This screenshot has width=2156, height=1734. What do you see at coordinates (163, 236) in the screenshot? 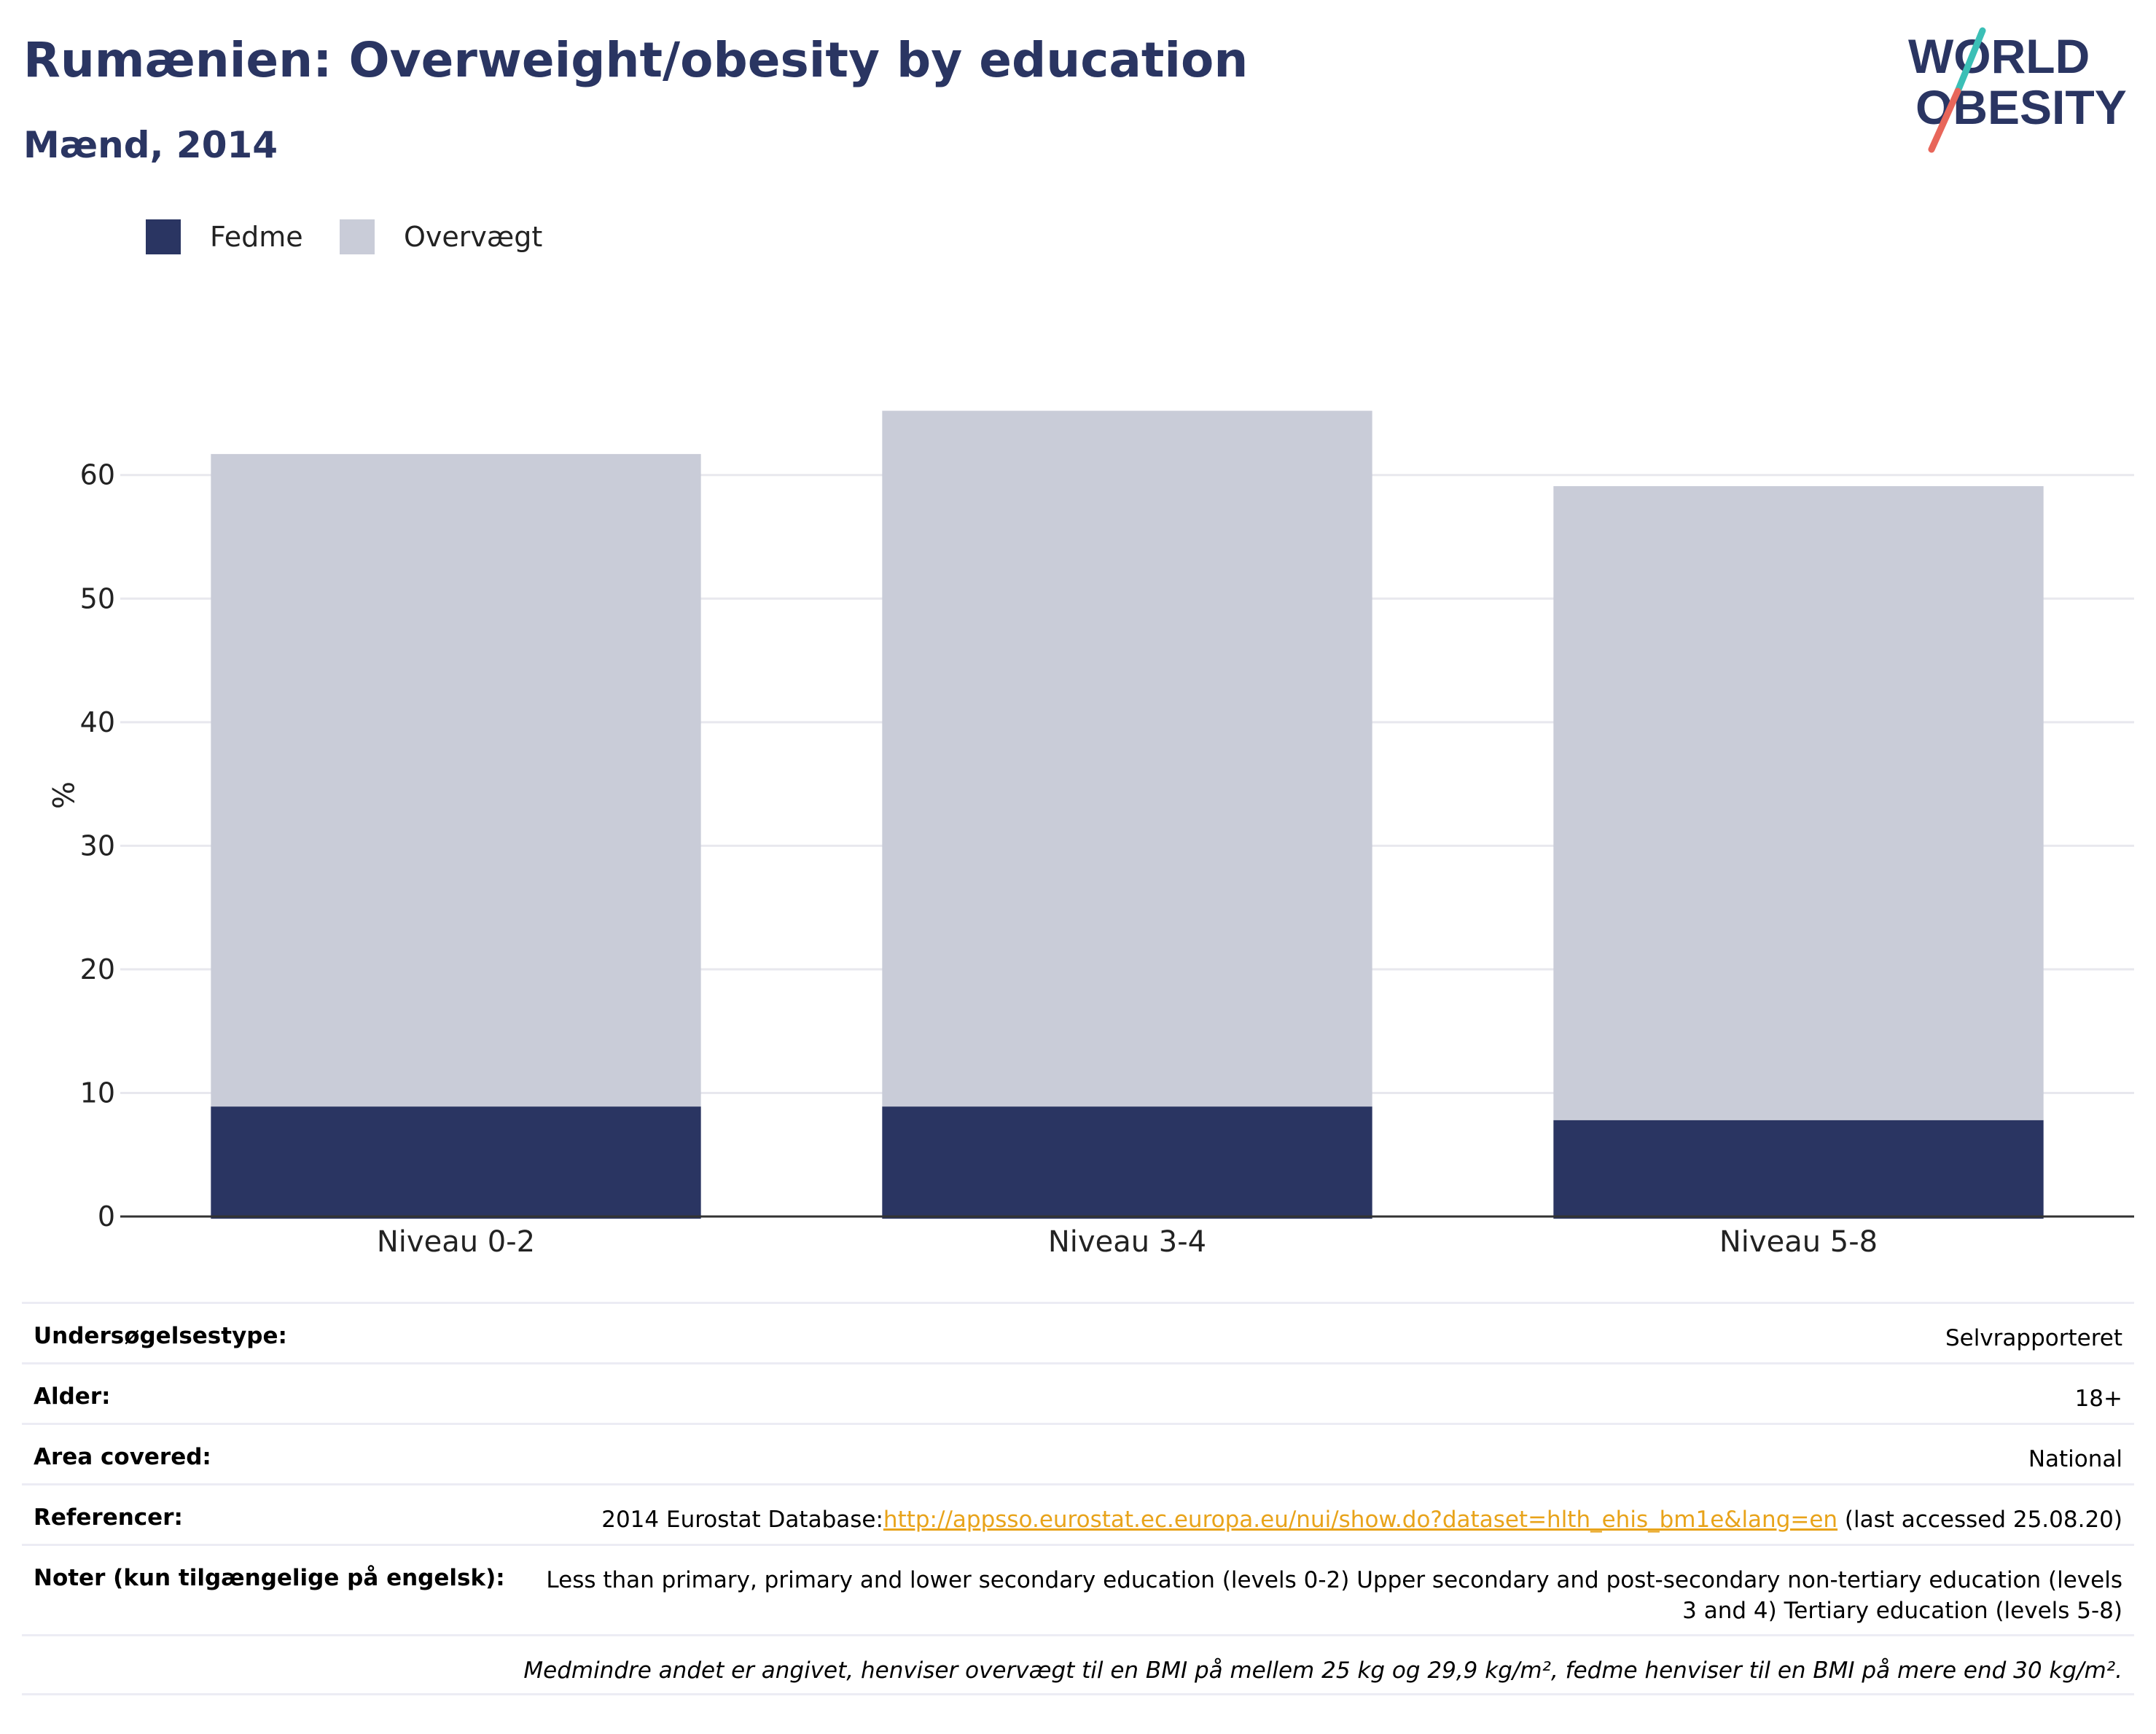
I see `legend-swatch-fedme` at bounding box center [163, 236].